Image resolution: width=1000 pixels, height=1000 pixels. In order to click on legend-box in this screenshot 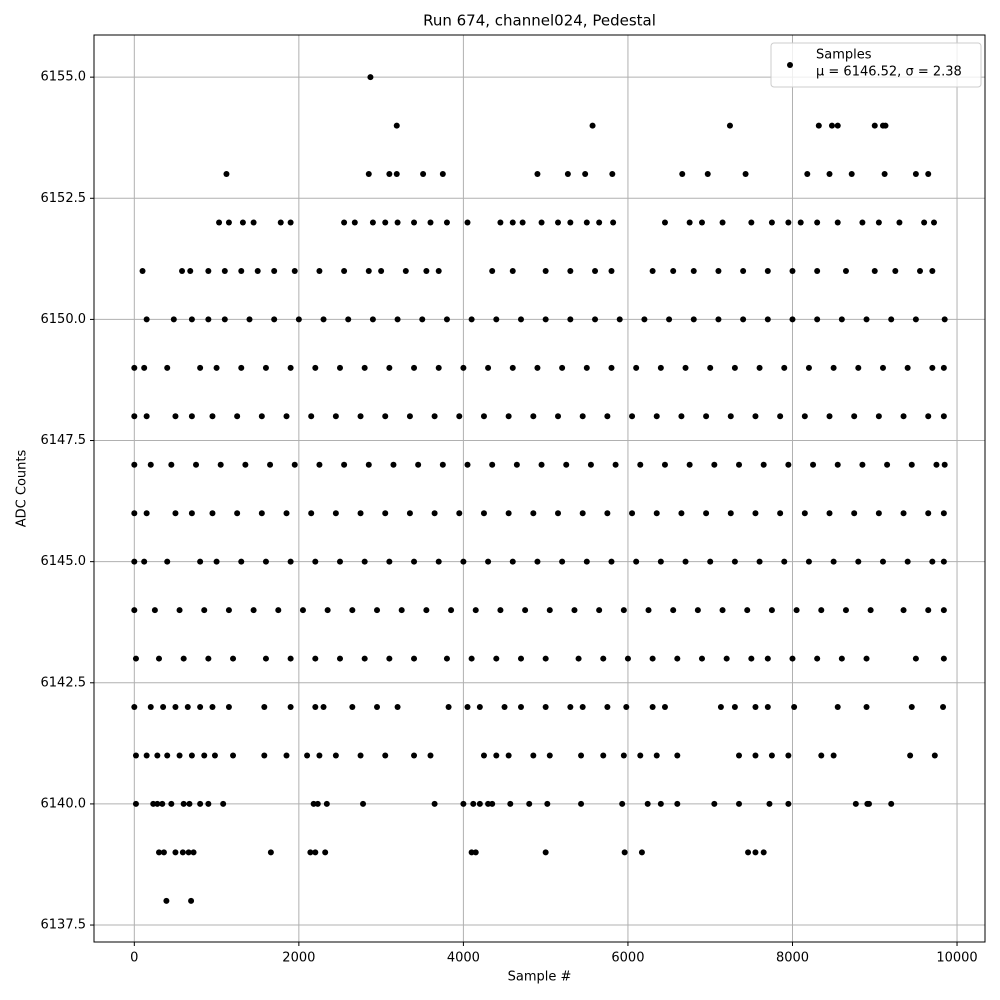, I will do `click(876, 65)`.